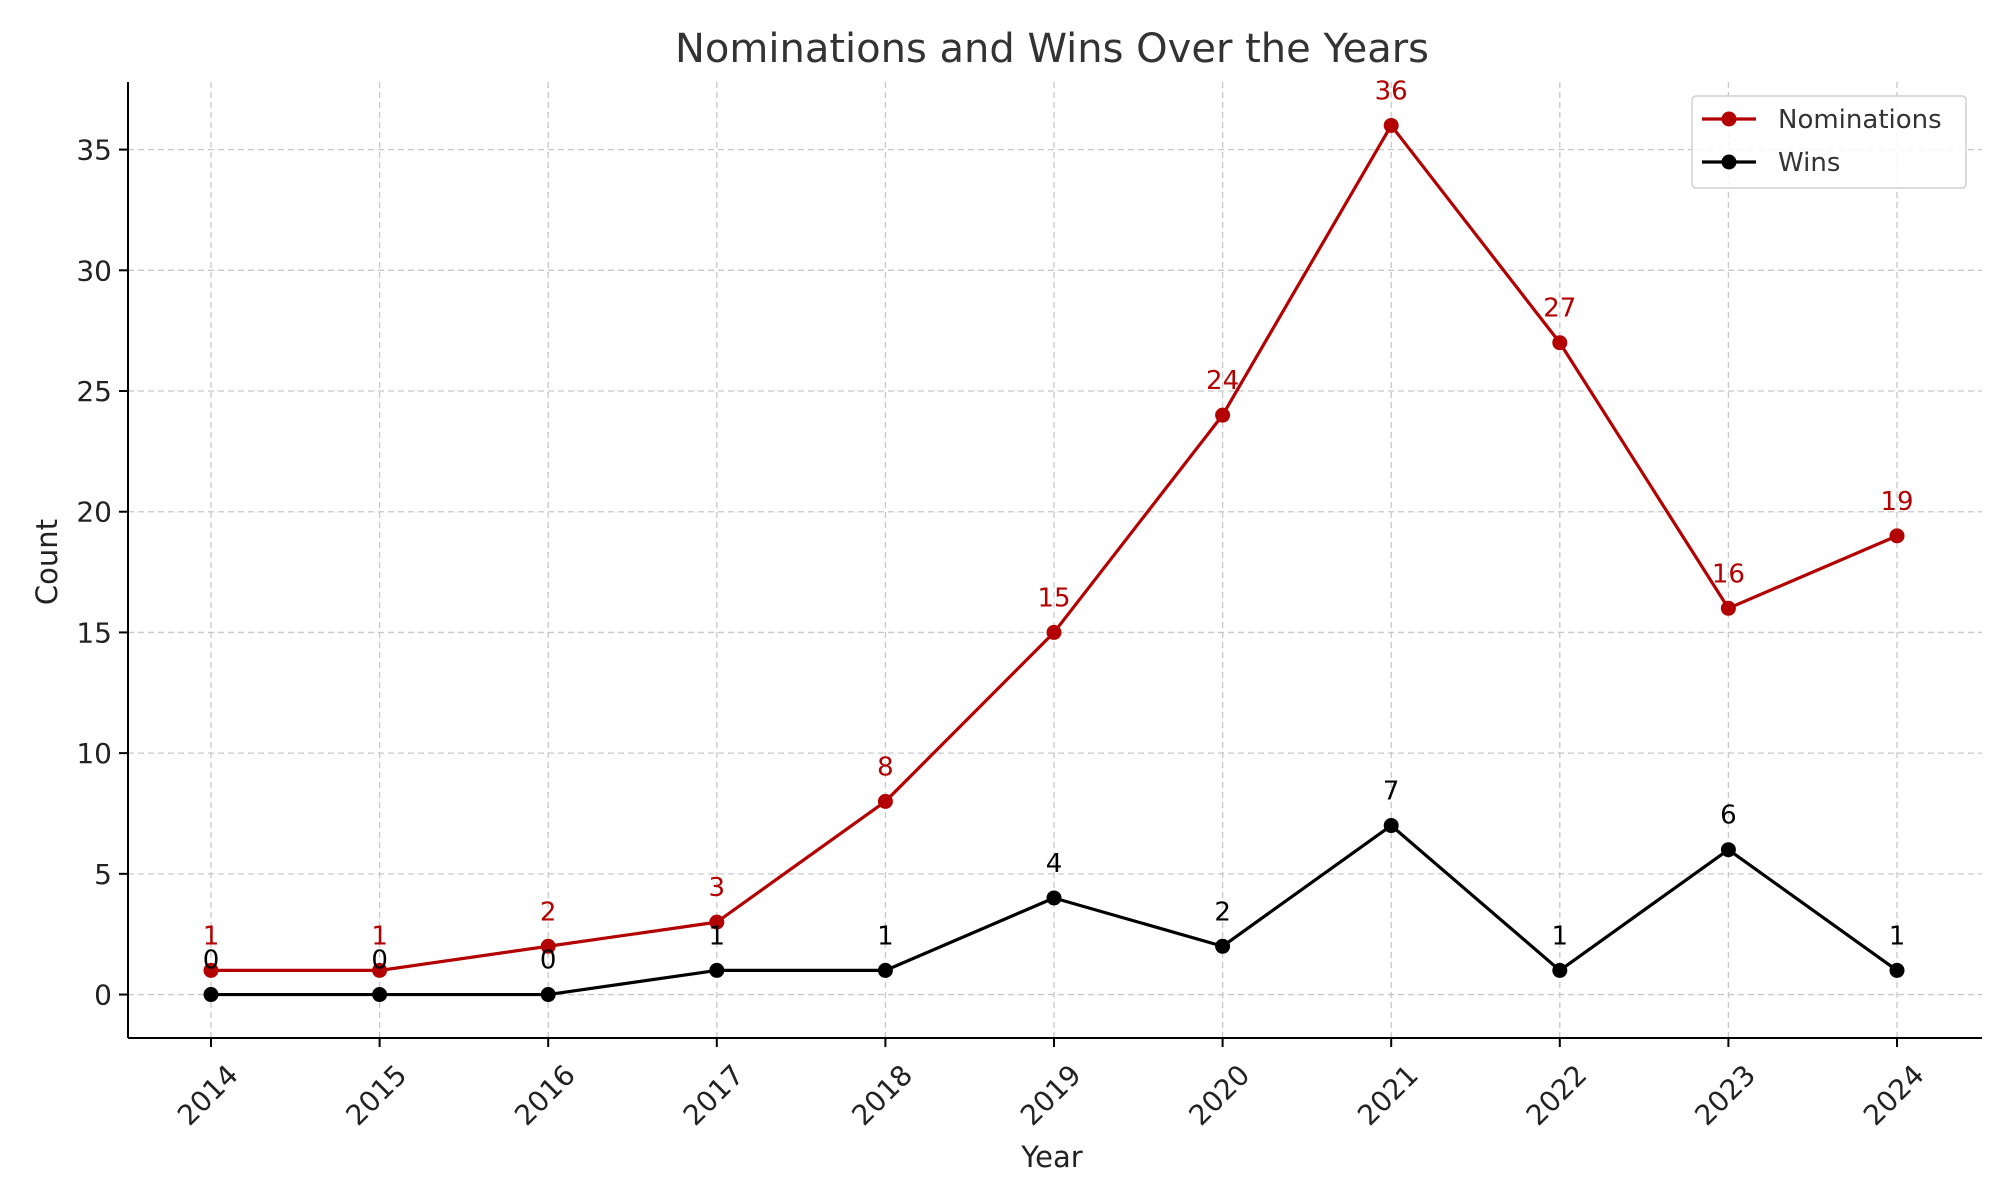 This screenshot has width=2000, height=1200. I want to click on nominations-data-label: 19, so click(1896, 502).